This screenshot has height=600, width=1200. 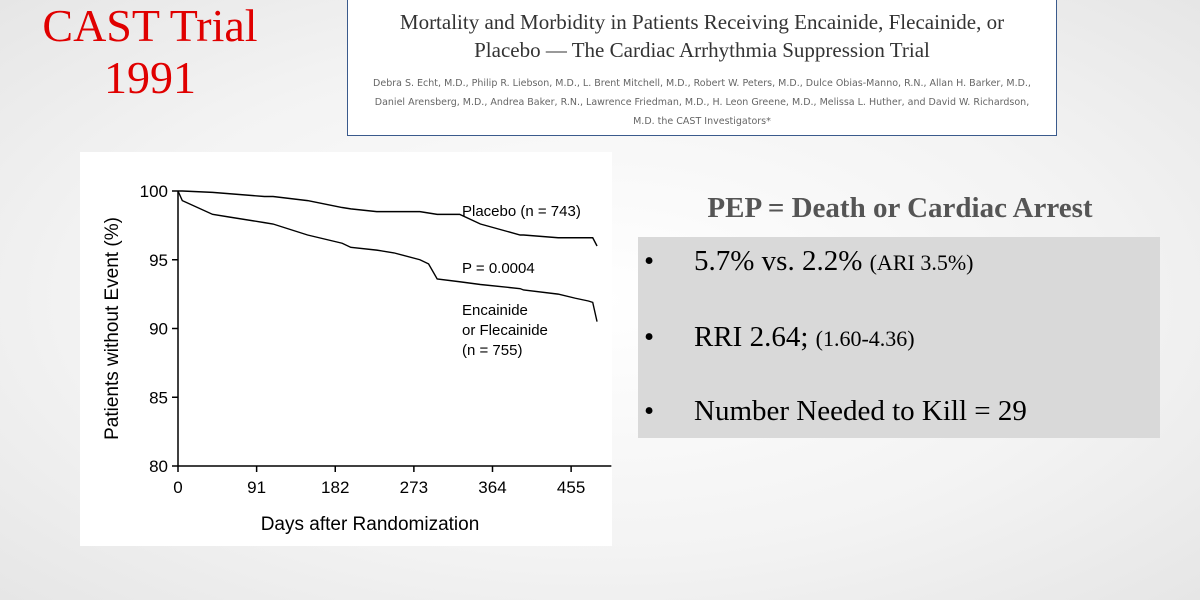 What do you see at coordinates (335, 487) in the screenshot?
I see `x-tick-label: 182` at bounding box center [335, 487].